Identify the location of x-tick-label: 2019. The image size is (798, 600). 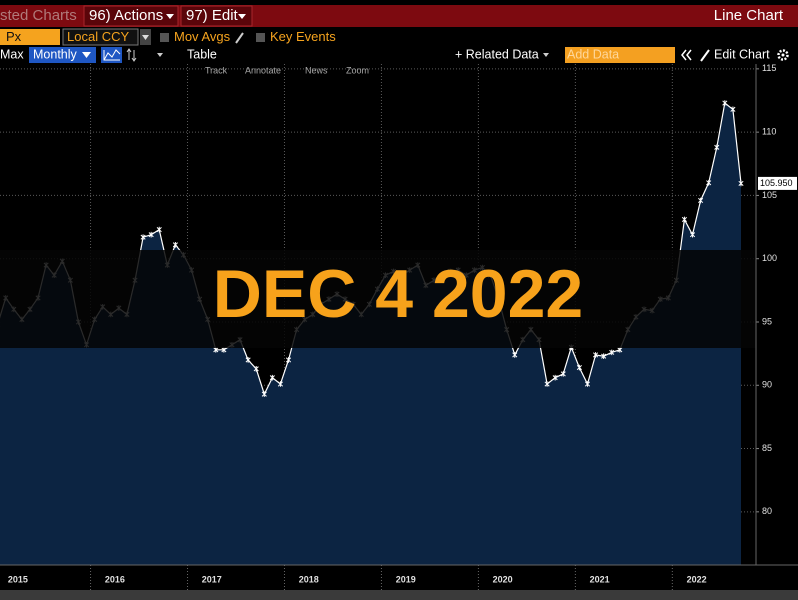
(406, 579).